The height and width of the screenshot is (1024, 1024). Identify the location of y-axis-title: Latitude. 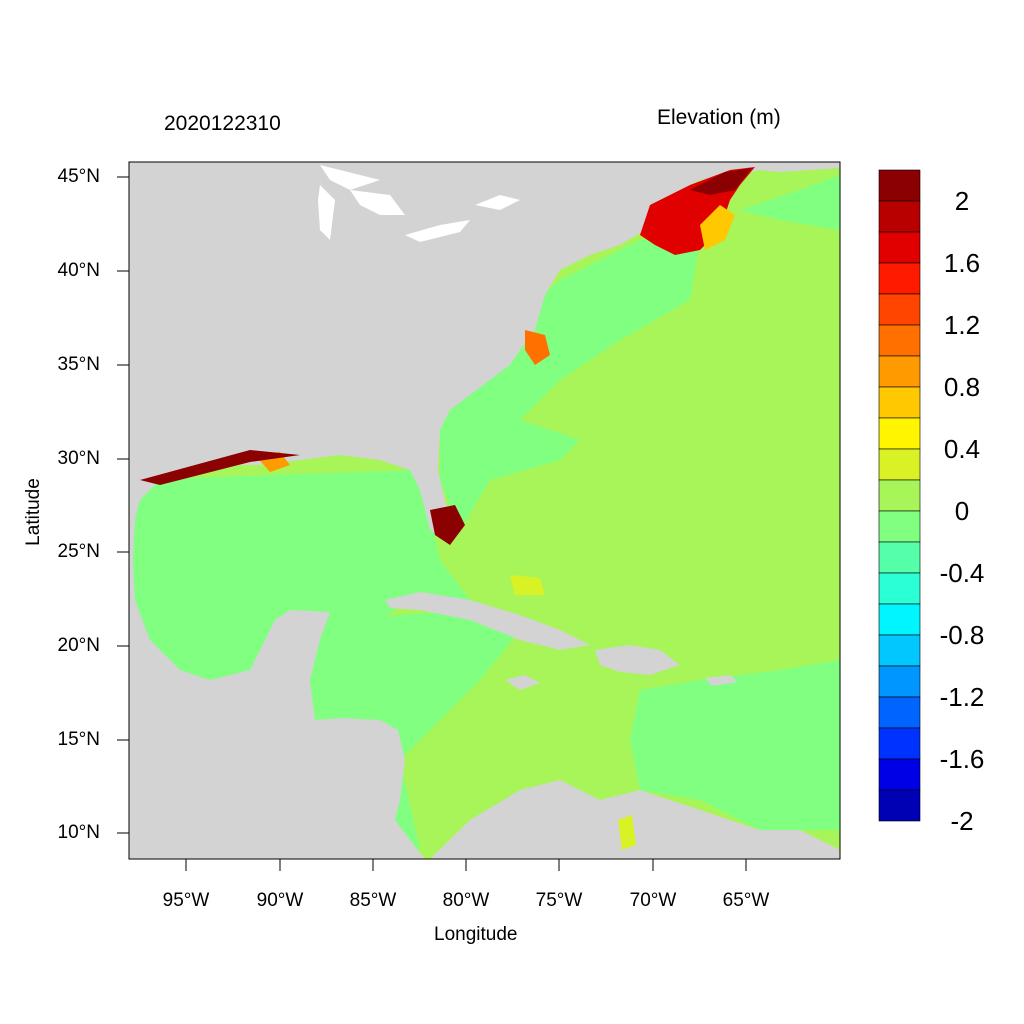
(33, 512).